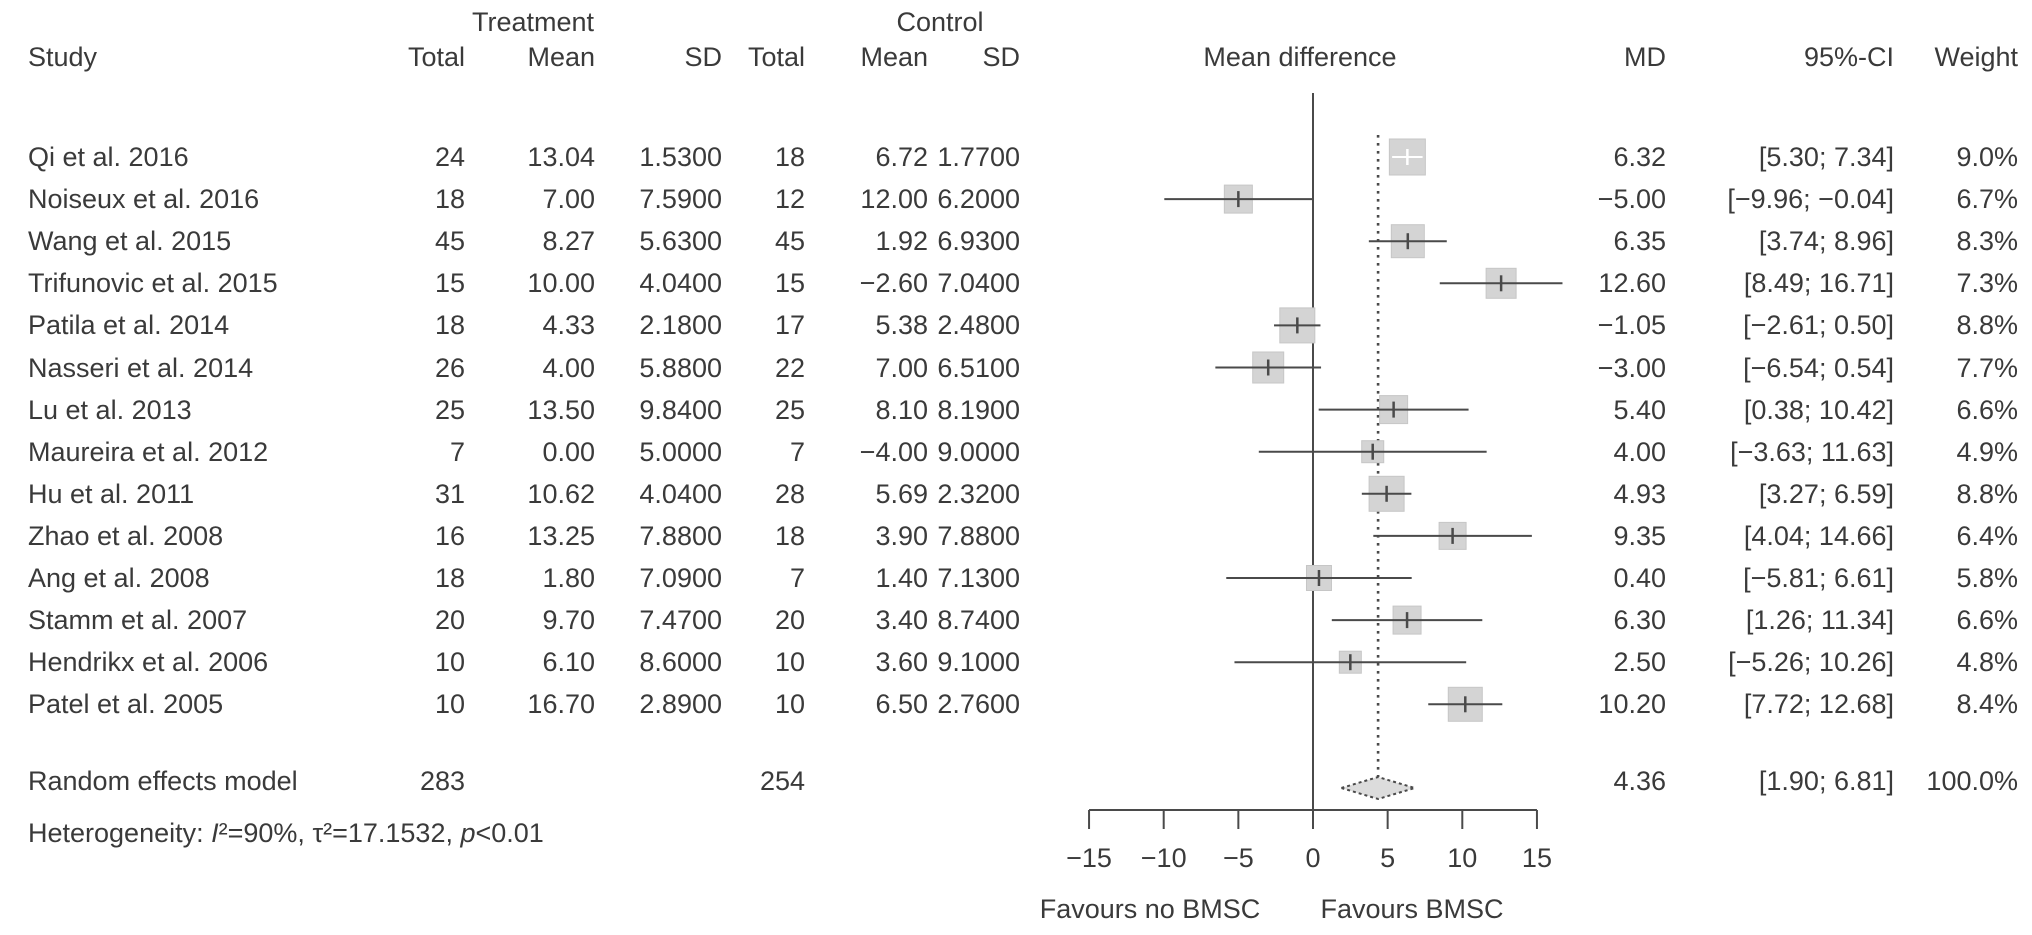  I want to click on weight-value: 5.8%, so click(1987, 578).